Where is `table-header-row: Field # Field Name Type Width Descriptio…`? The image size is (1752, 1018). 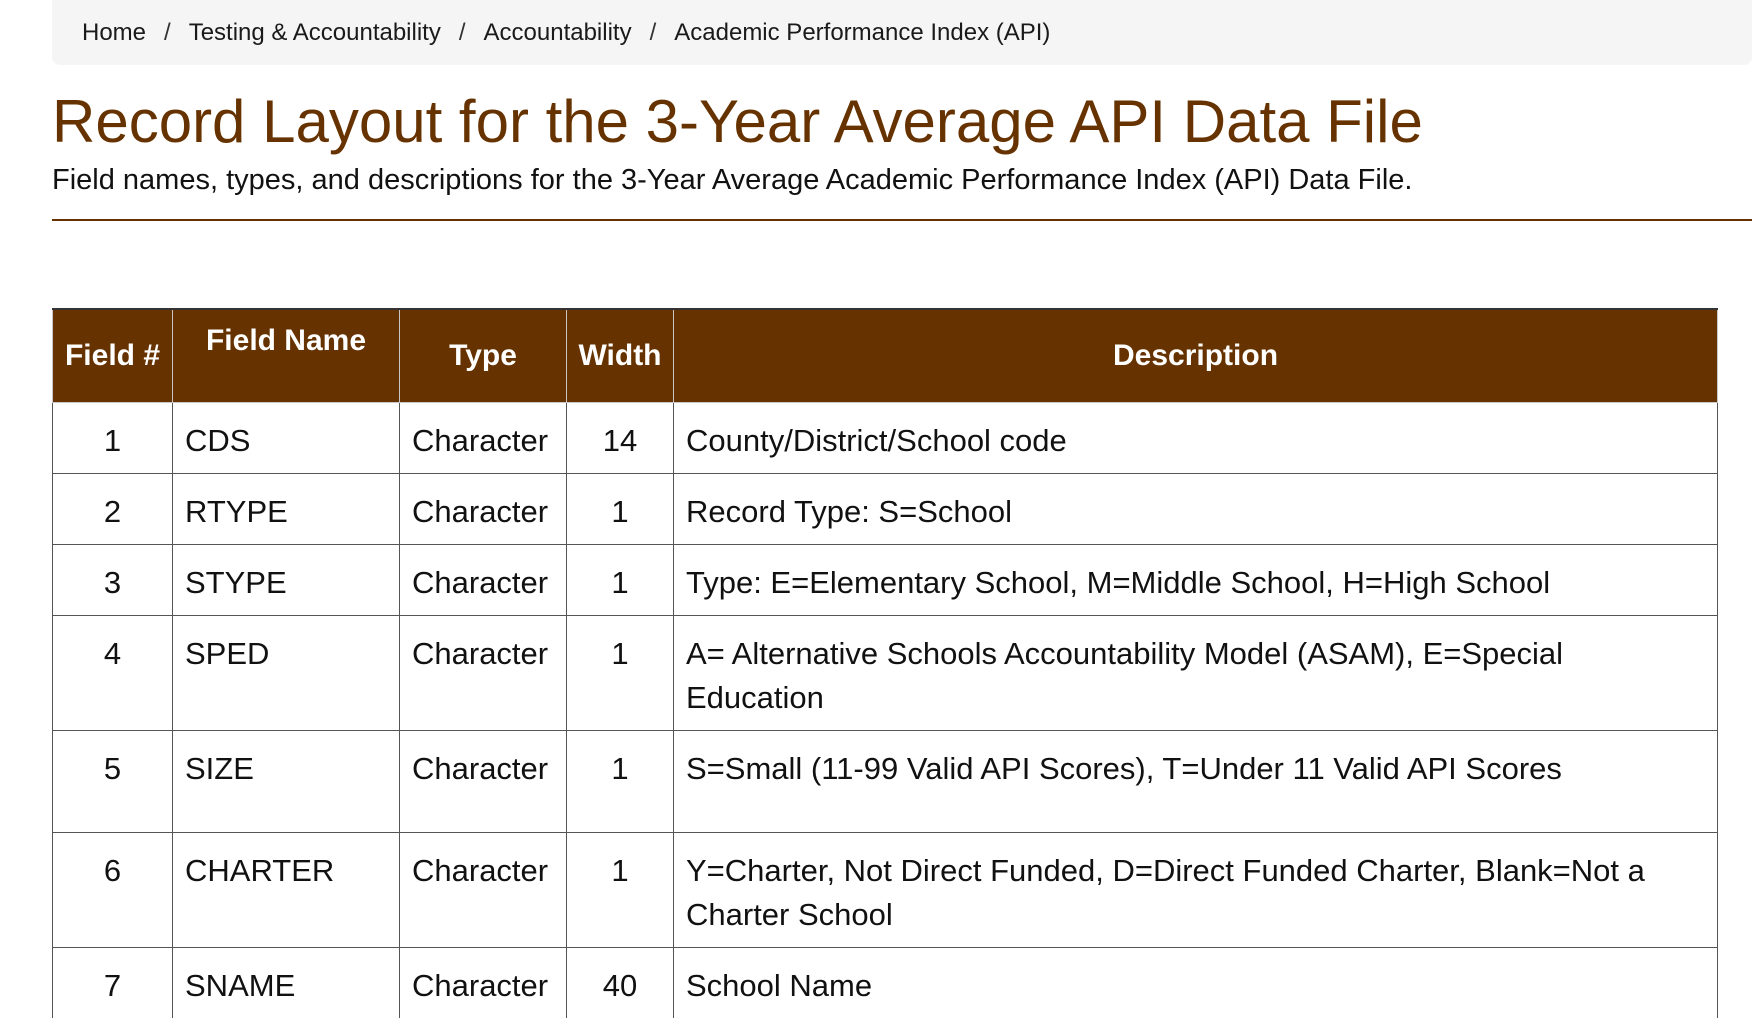 table-header-row: Field # Field Name Type Width Descriptio… is located at coordinates (885, 355).